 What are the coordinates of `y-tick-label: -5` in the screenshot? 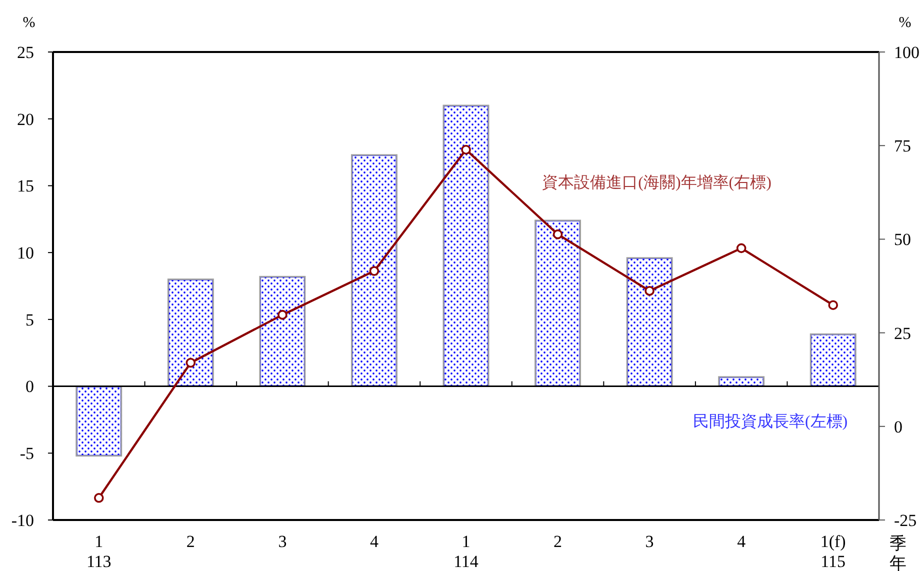 It's located at (27, 454).